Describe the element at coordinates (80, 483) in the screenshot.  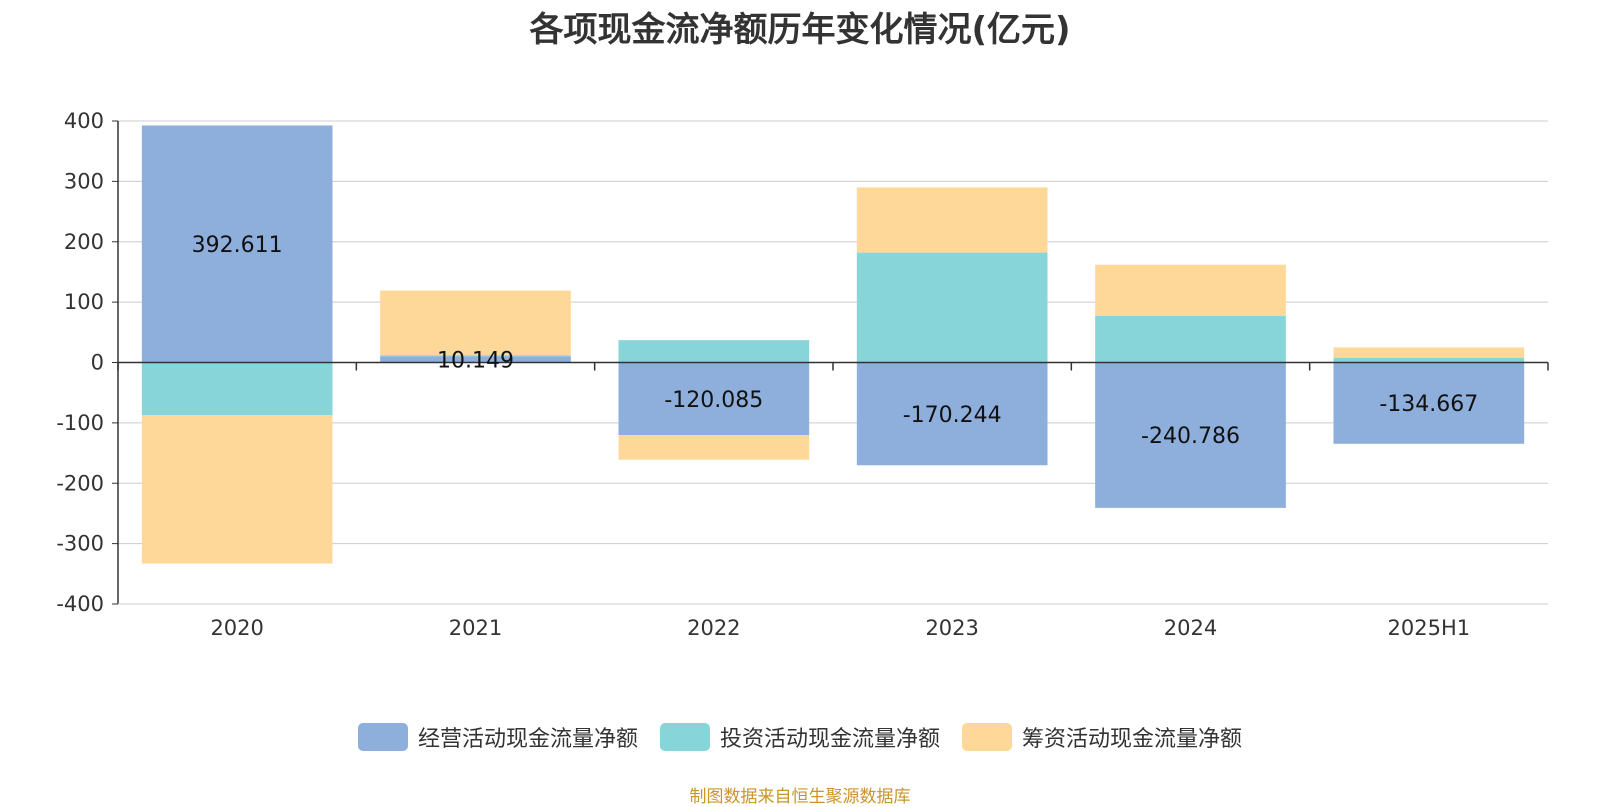
I see `y-tick-label: -200` at that location.